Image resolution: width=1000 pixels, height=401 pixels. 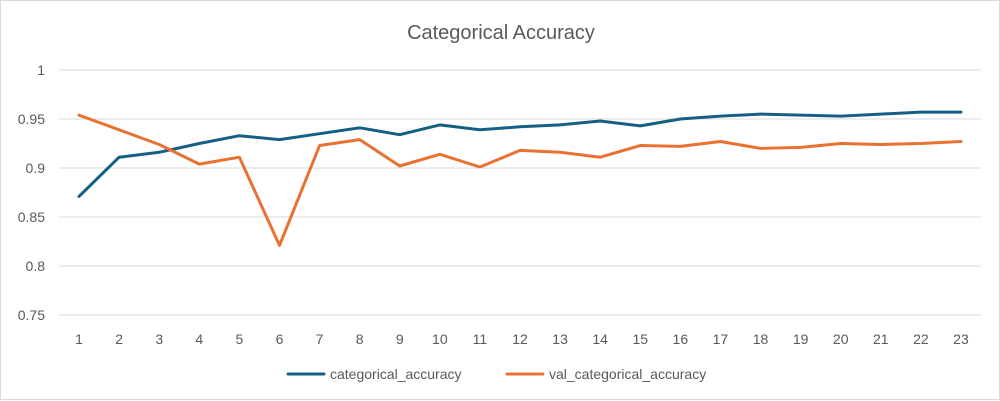 I want to click on y-tick-label: 0.95, so click(x=31, y=119).